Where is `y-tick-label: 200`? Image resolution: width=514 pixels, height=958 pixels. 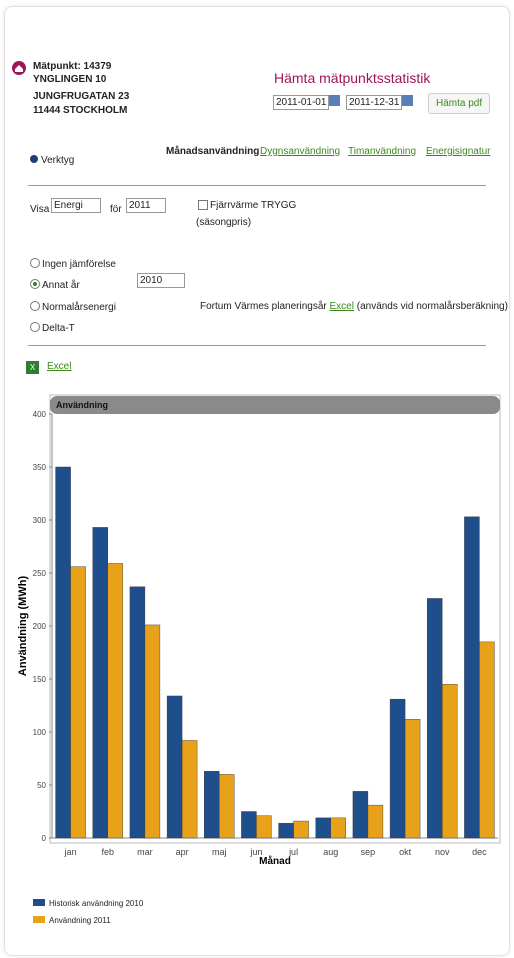
y-tick-label: 200 is located at coordinates (40, 626).